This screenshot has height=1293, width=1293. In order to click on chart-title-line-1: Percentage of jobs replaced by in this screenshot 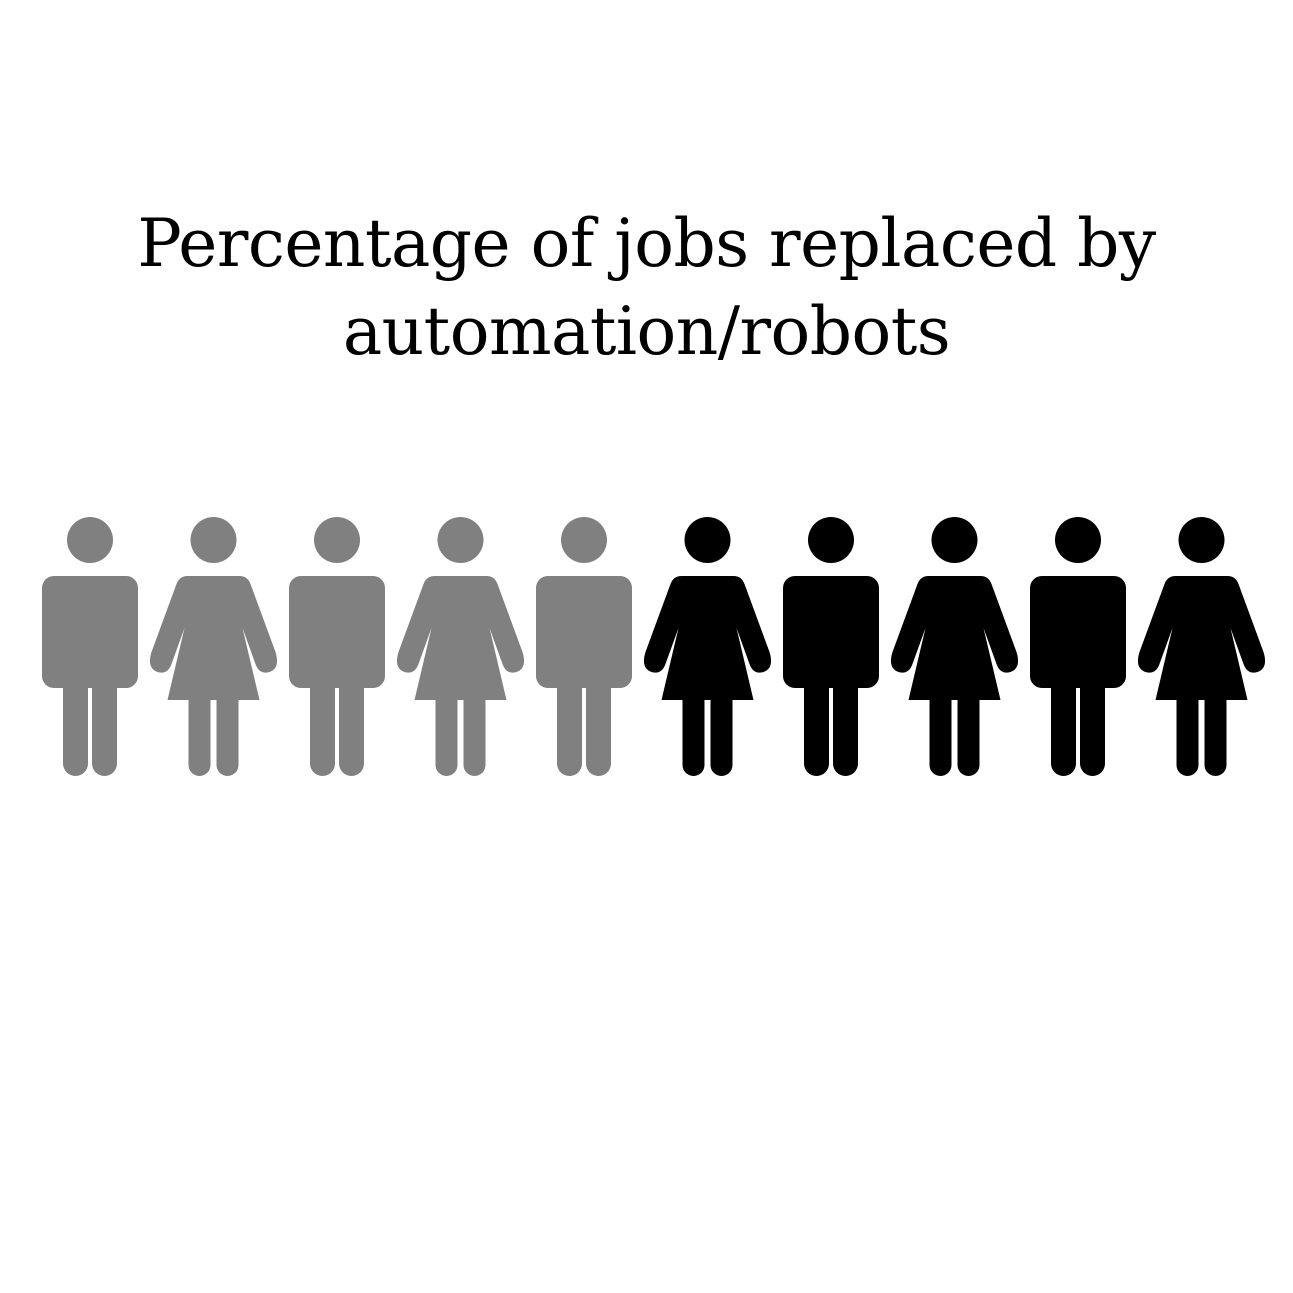, I will do `click(646, 243)`.